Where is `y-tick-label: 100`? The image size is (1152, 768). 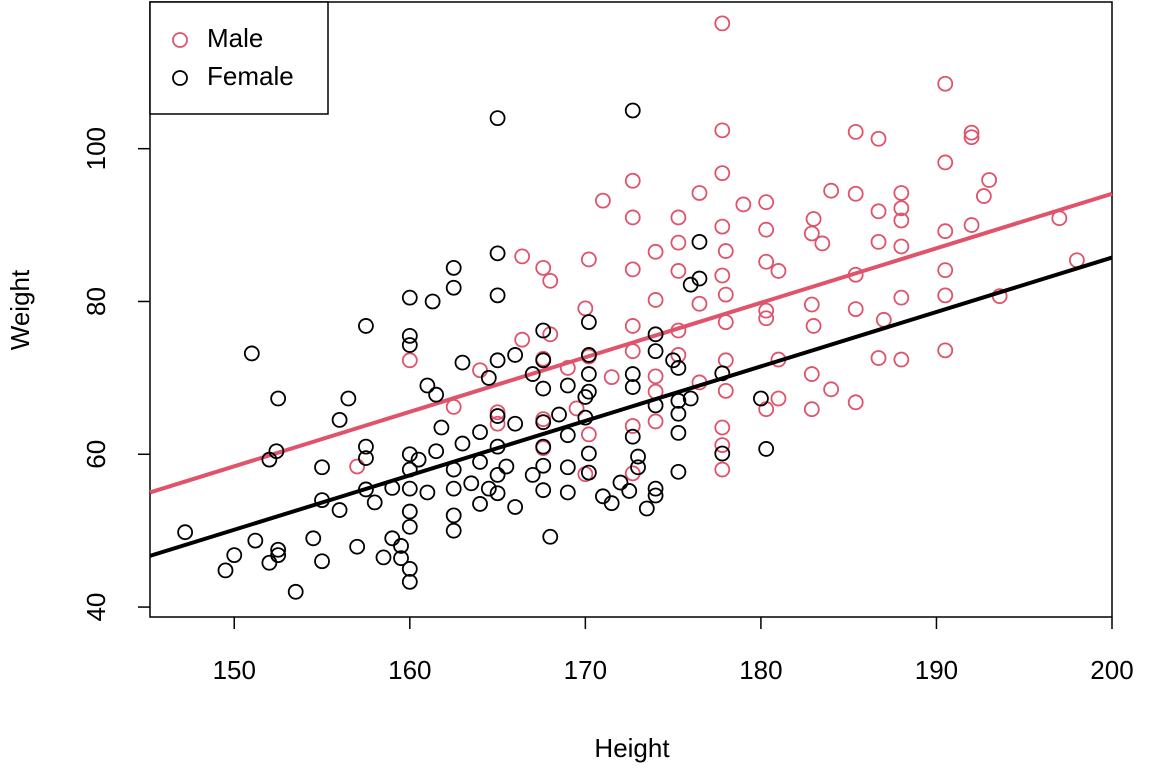
y-tick-label: 100 is located at coordinates (96, 148).